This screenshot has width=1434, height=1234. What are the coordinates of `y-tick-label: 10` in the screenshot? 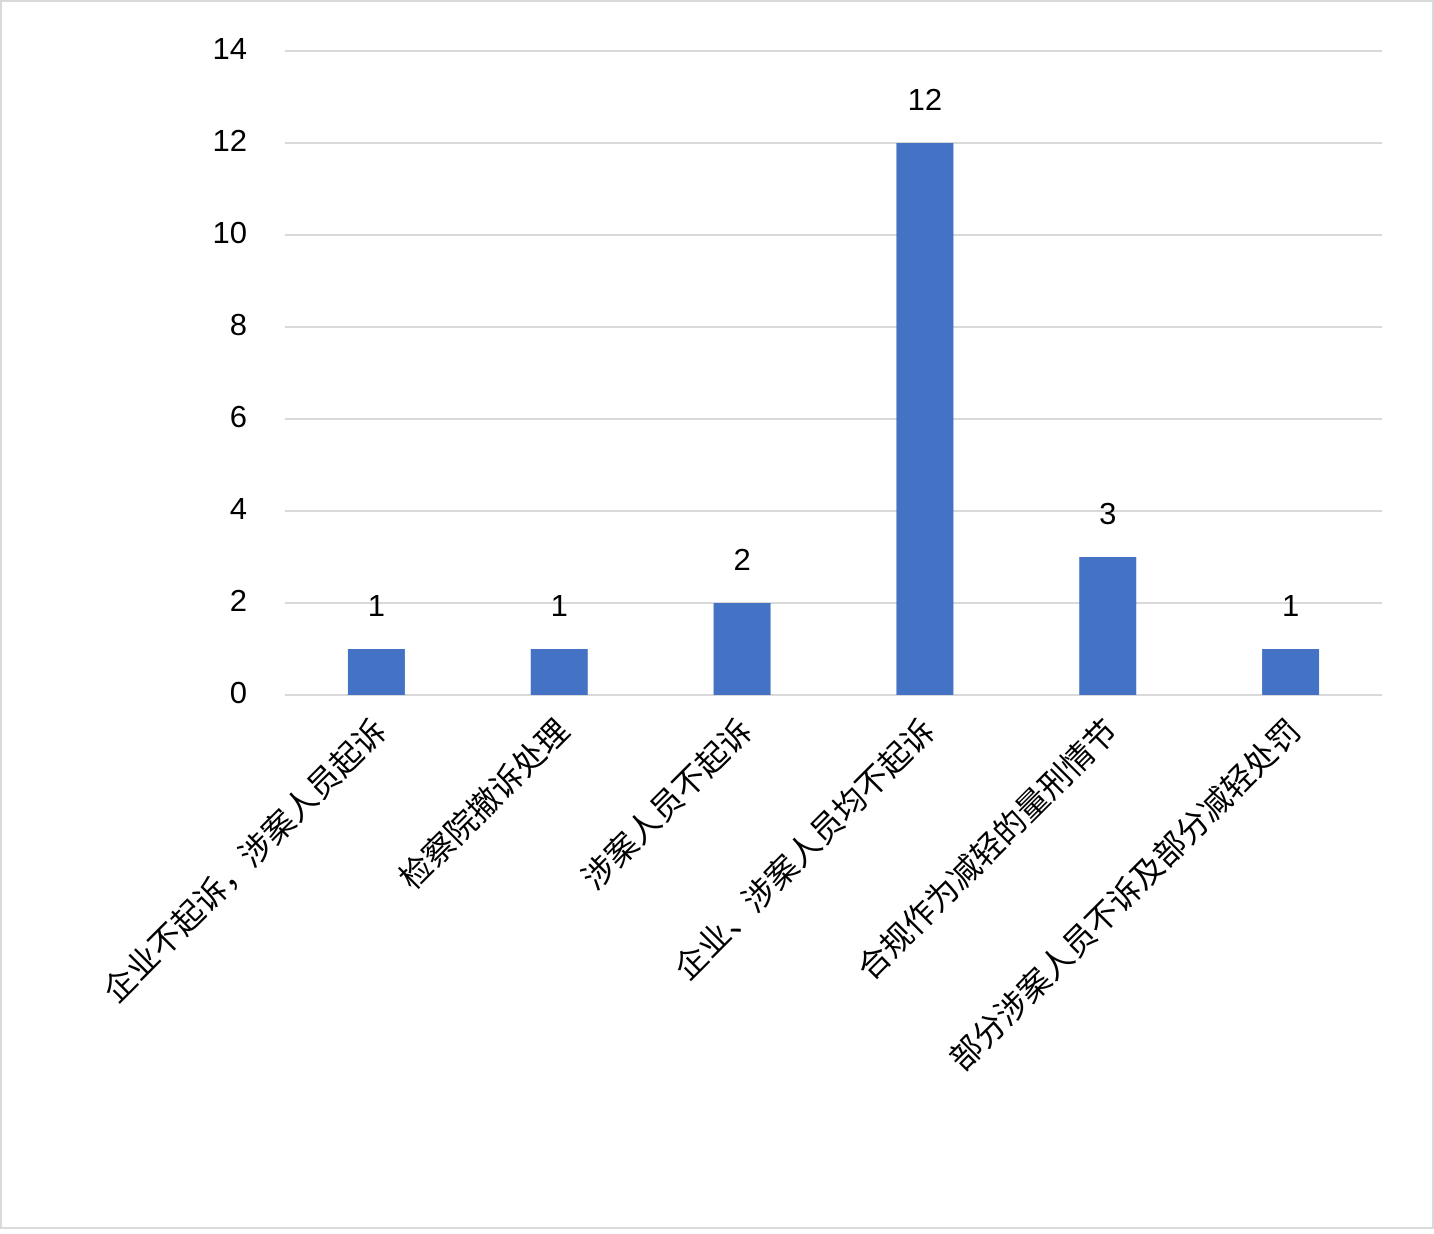 It's located at (230, 232).